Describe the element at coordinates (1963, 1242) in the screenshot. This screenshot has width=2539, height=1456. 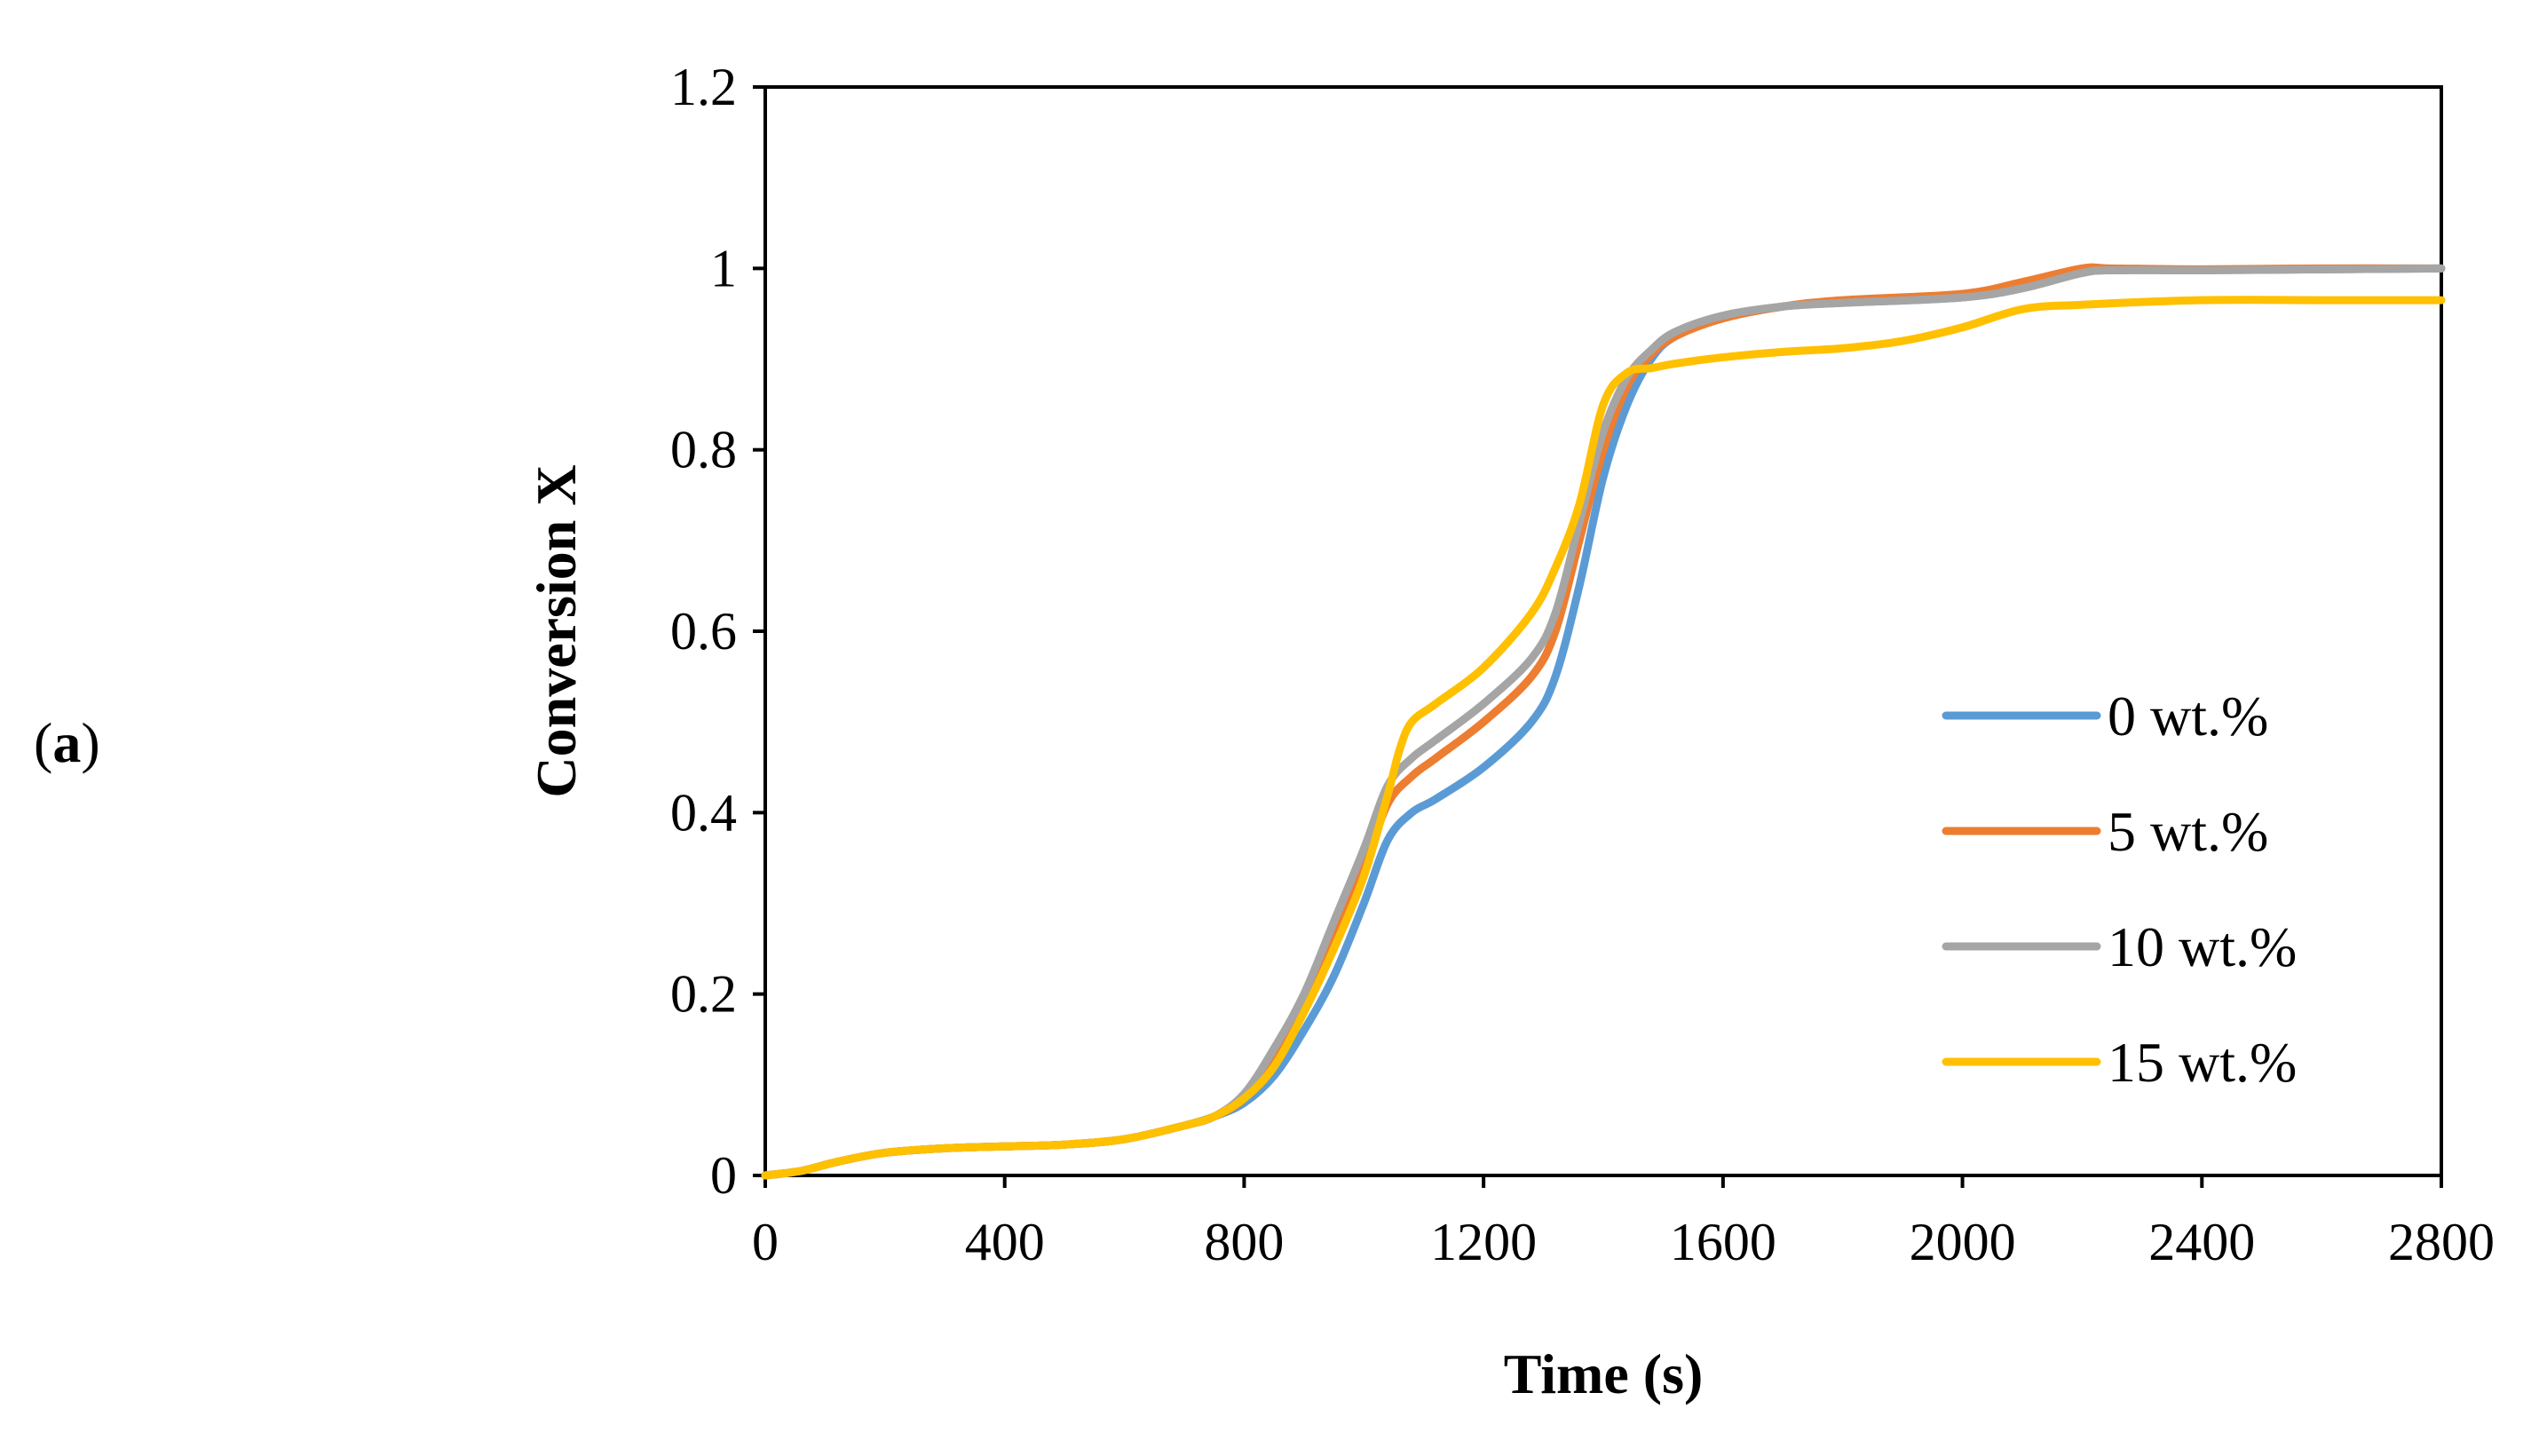
I see `x-tick-label: 2000` at that location.